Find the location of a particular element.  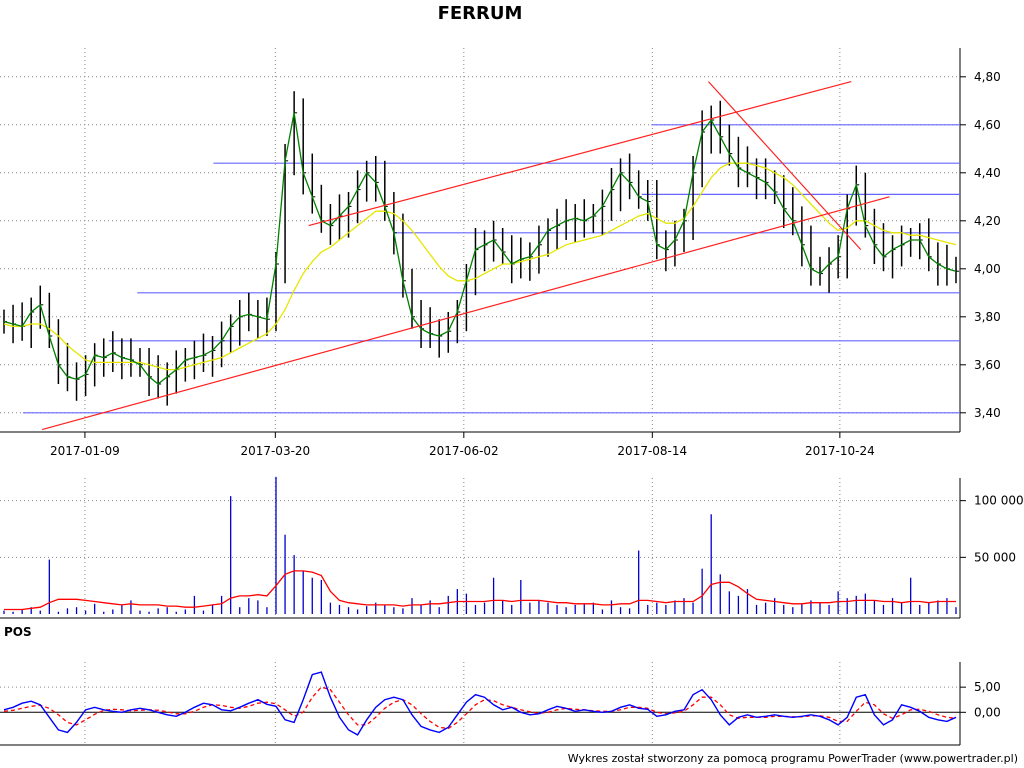

chart-title: FERRUM is located at coordinates (480, 13).